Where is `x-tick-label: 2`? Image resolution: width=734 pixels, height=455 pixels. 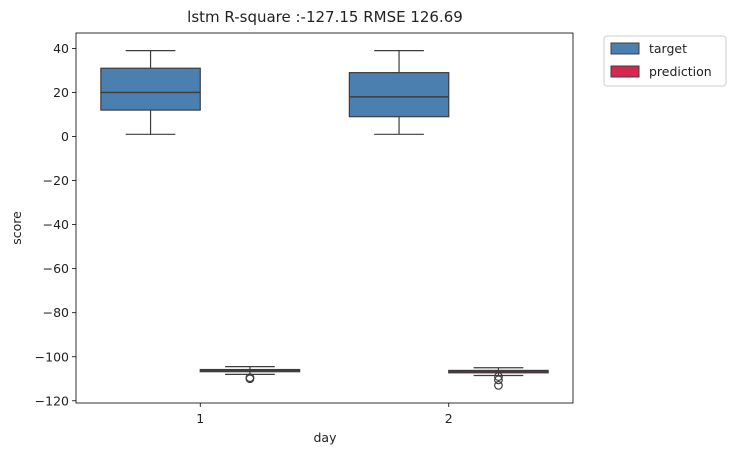 x-tick-label: 2 is located at coordinates (449, 418).